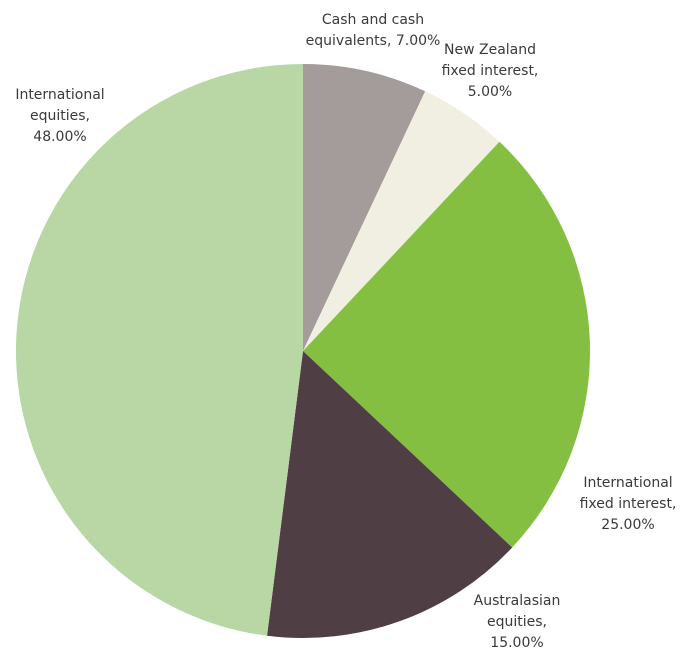  I want to click on slice-label: New Zealand fixed interest, 5.00%, so click(490, 71).